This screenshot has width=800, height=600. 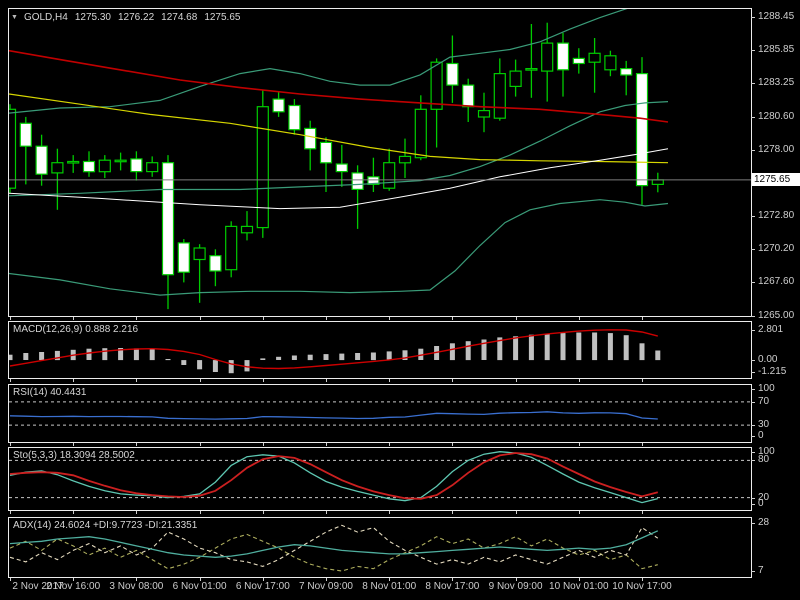 I want to click on sto-axis-label: 20, so click(x=764, y=497).